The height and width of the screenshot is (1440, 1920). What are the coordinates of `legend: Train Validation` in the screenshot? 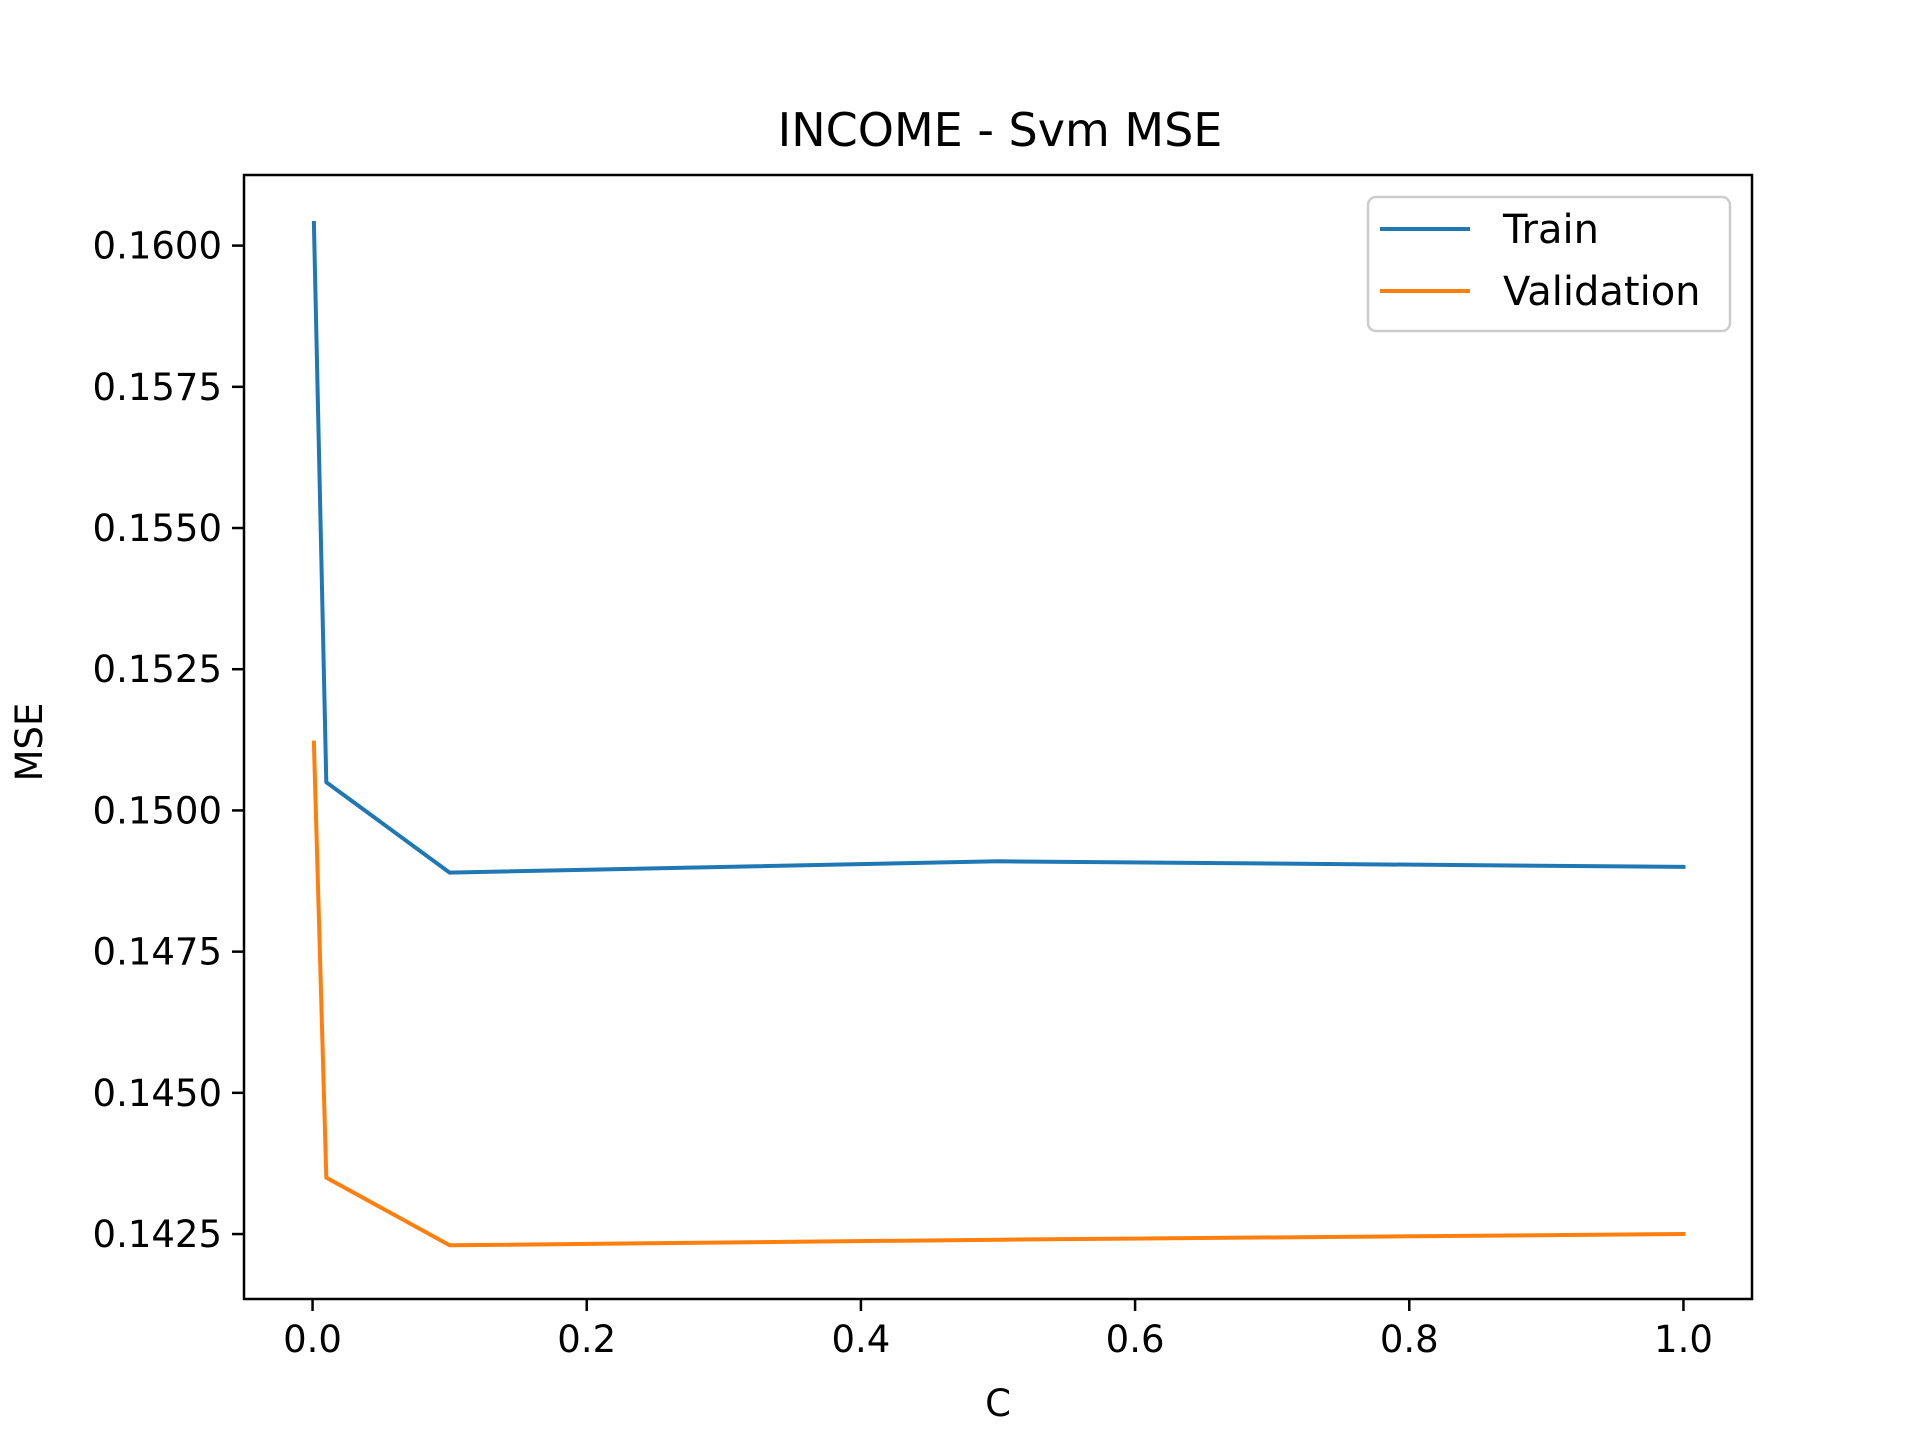 It's located at (1549, 264).